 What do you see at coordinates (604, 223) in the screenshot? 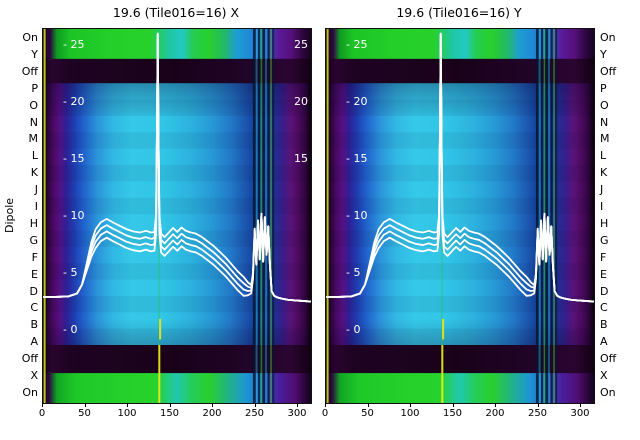
I see `row-label-right: H` at bounding box center [604, 223].